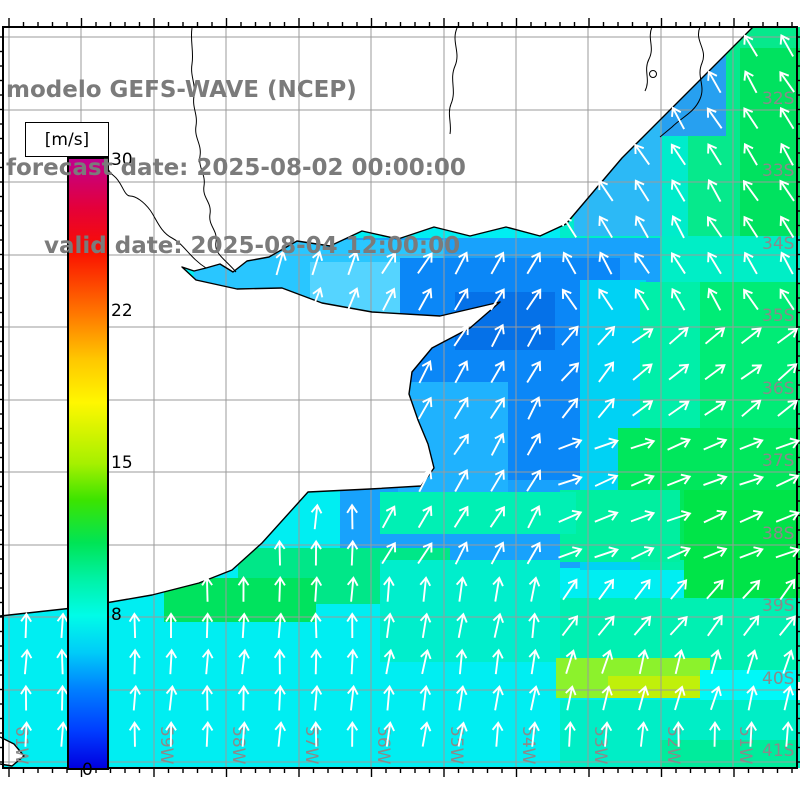 The width and height of the screenshot is (800, 800). What do you see at coordinates (778, 244) in the screenshot?
I see `lat-label: 34S` at bounding box center [778, 244].